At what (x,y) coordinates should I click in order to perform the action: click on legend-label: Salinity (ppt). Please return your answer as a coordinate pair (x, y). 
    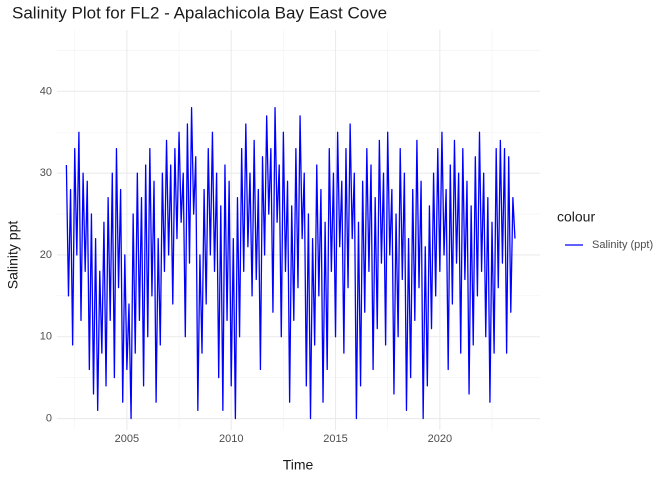
    Looking at the image, I should click on (622, 245).